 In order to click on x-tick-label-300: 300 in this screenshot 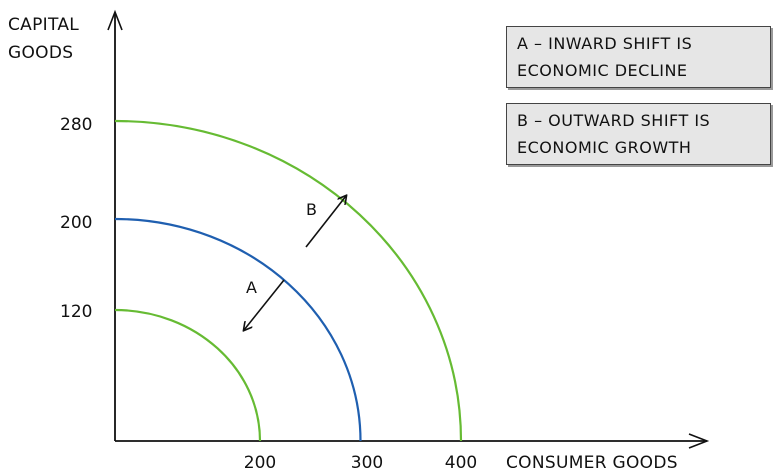, I will do `click(367, 463)`.